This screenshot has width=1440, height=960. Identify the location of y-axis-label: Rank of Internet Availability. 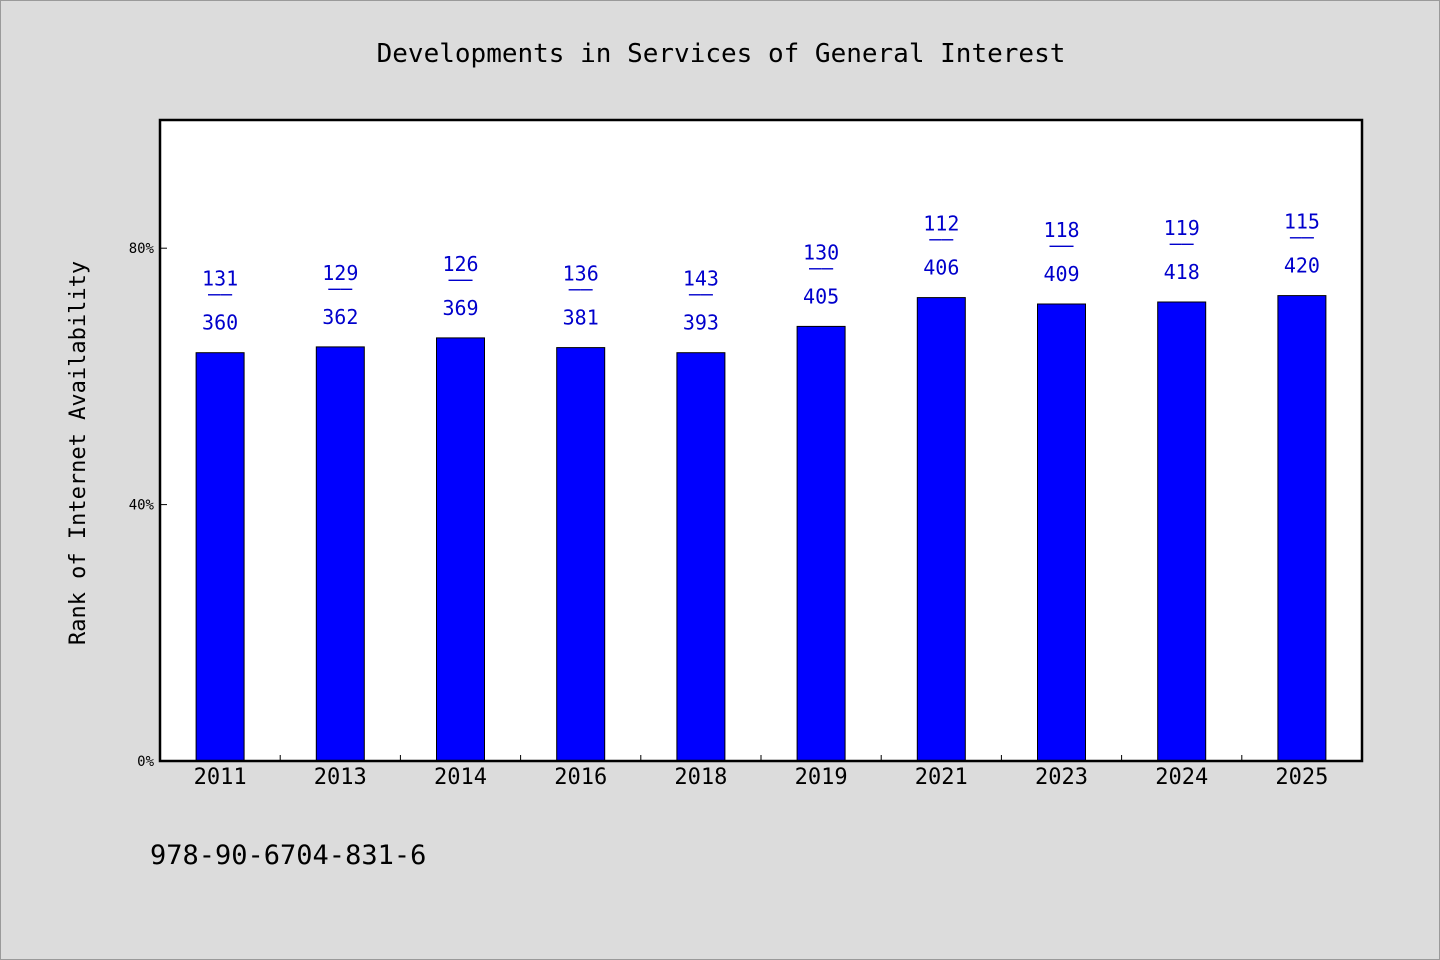
(78, 453).